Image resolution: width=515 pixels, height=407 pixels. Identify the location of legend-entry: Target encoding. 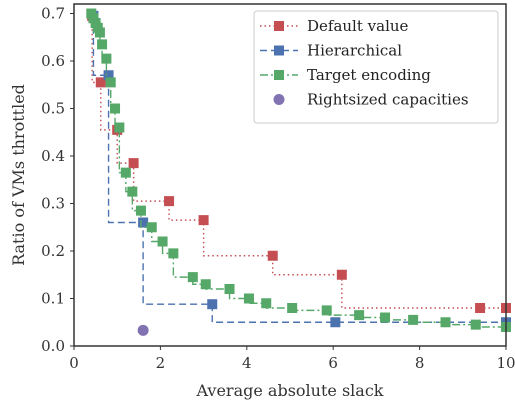
(345, 75).